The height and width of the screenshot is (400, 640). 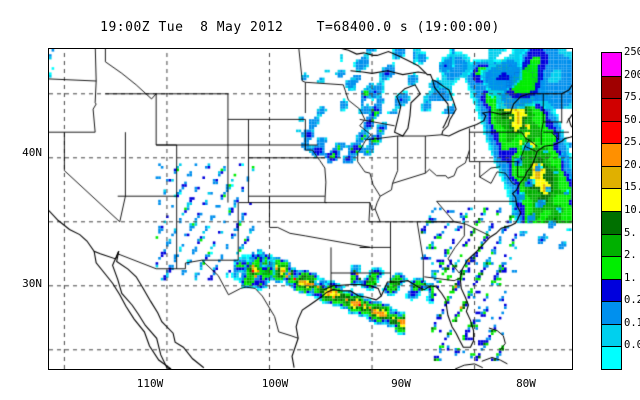 What do you see at coordinates (632, 142) in the screenshot?
I see `colorbar-tick-label-4: 25.` at bounding box center [632, 142].